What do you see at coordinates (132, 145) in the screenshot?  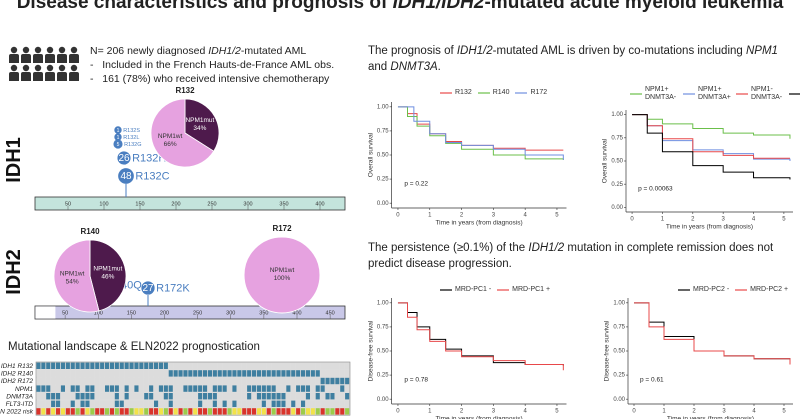 I see `mutation-label: R132G` at bounding box center [132, 145].